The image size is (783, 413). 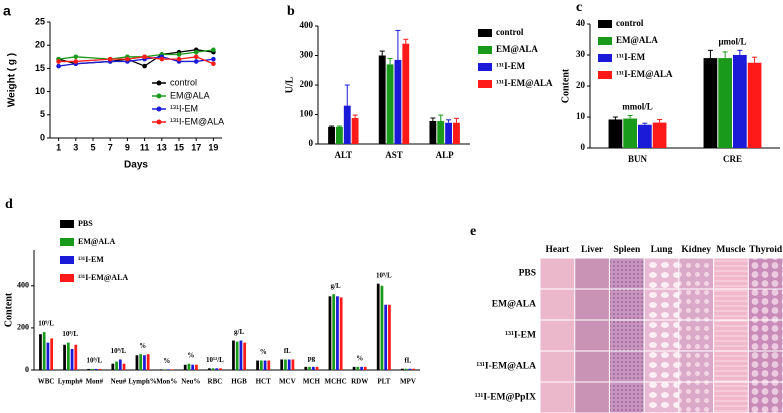 I want to click on x-tick-label: 7, so click(x=110, y=147).